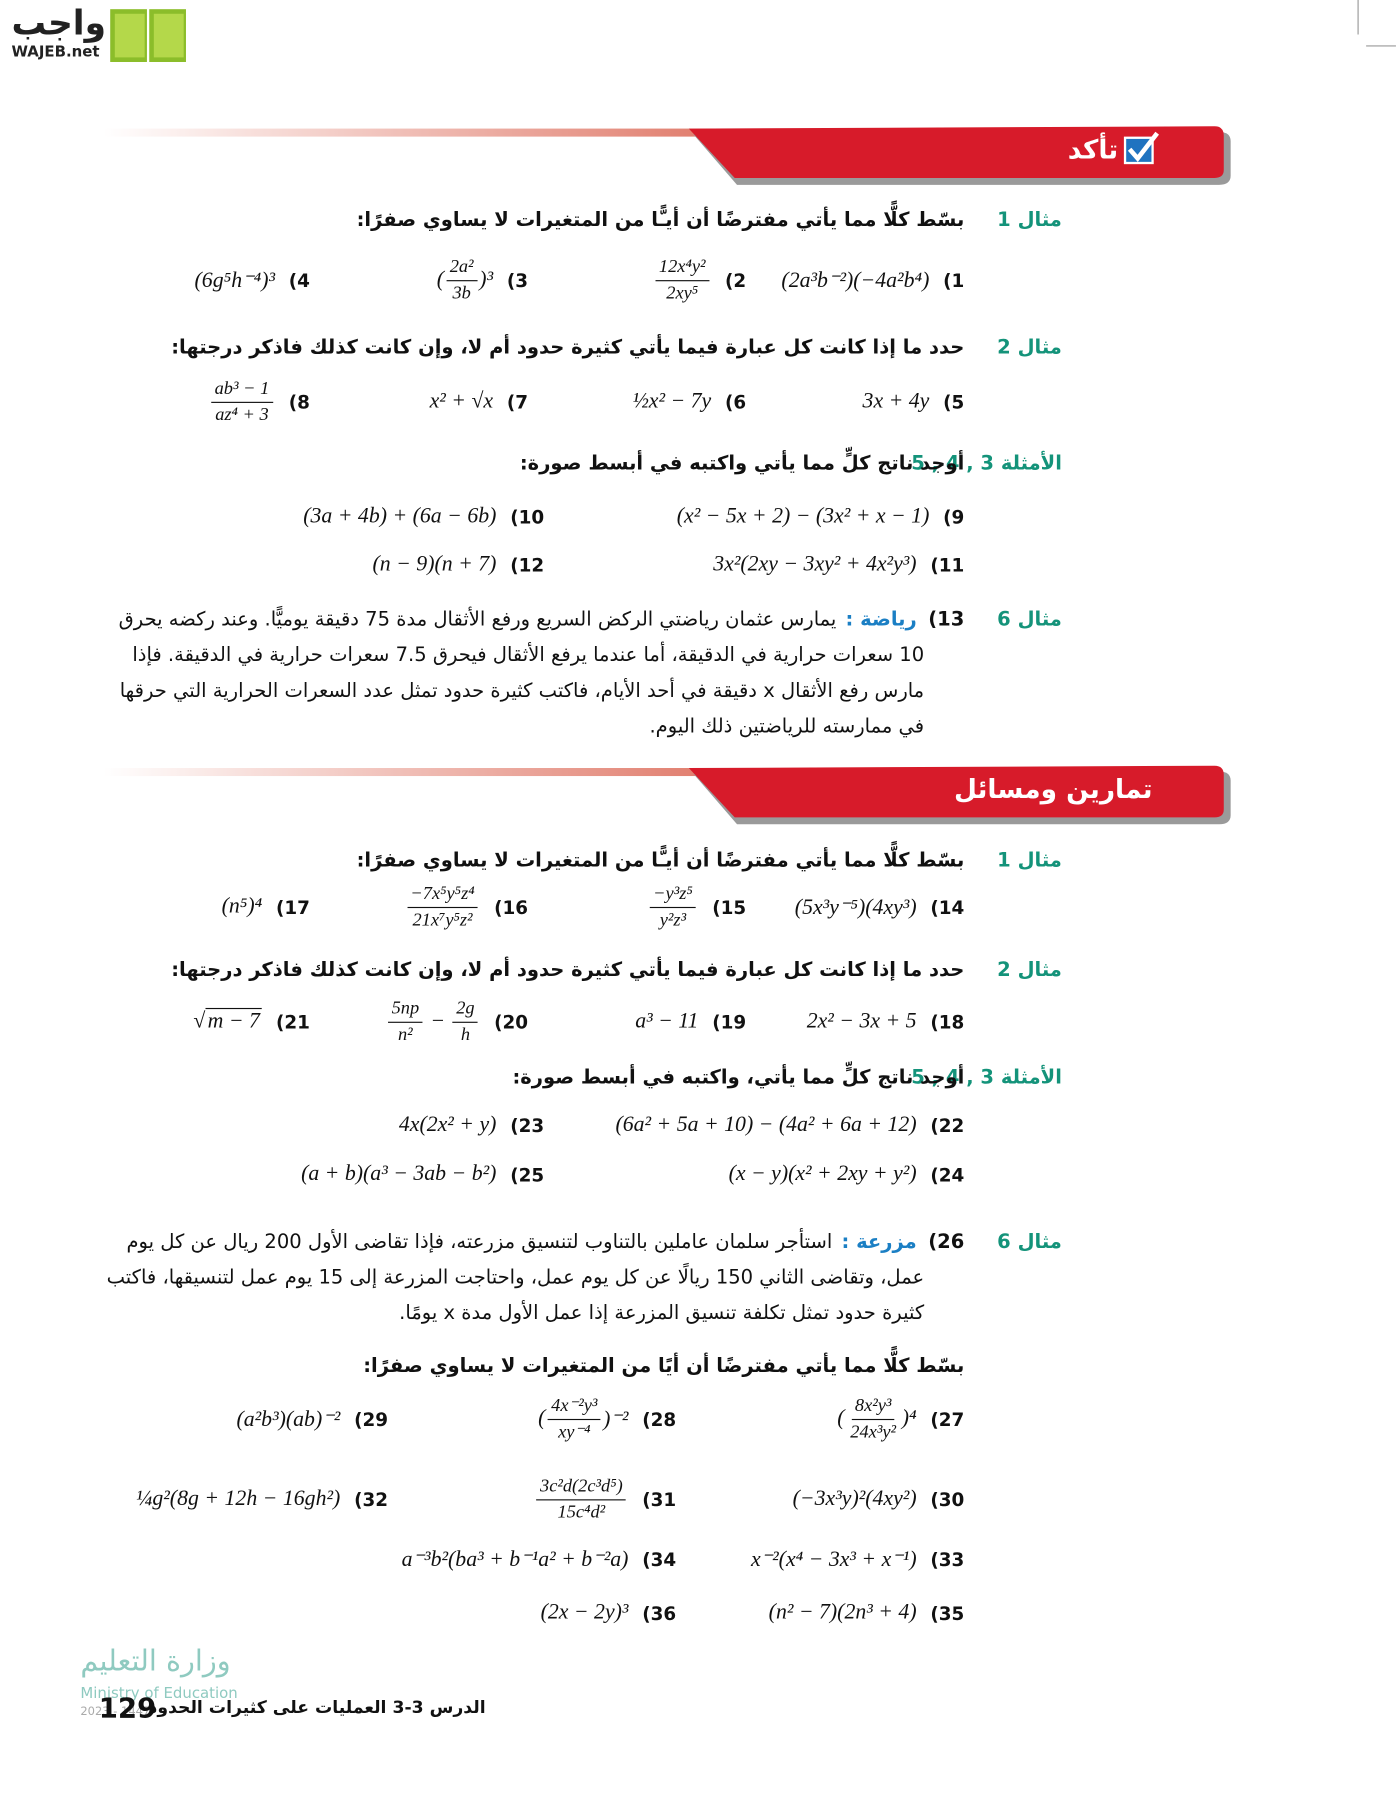 The image size is (1396, 1800). Describe the element at coordinates (872, 279) in the screenshot. I see `problem: 1) (2a³b⁻²)(−4a²b⁴)` at that location.